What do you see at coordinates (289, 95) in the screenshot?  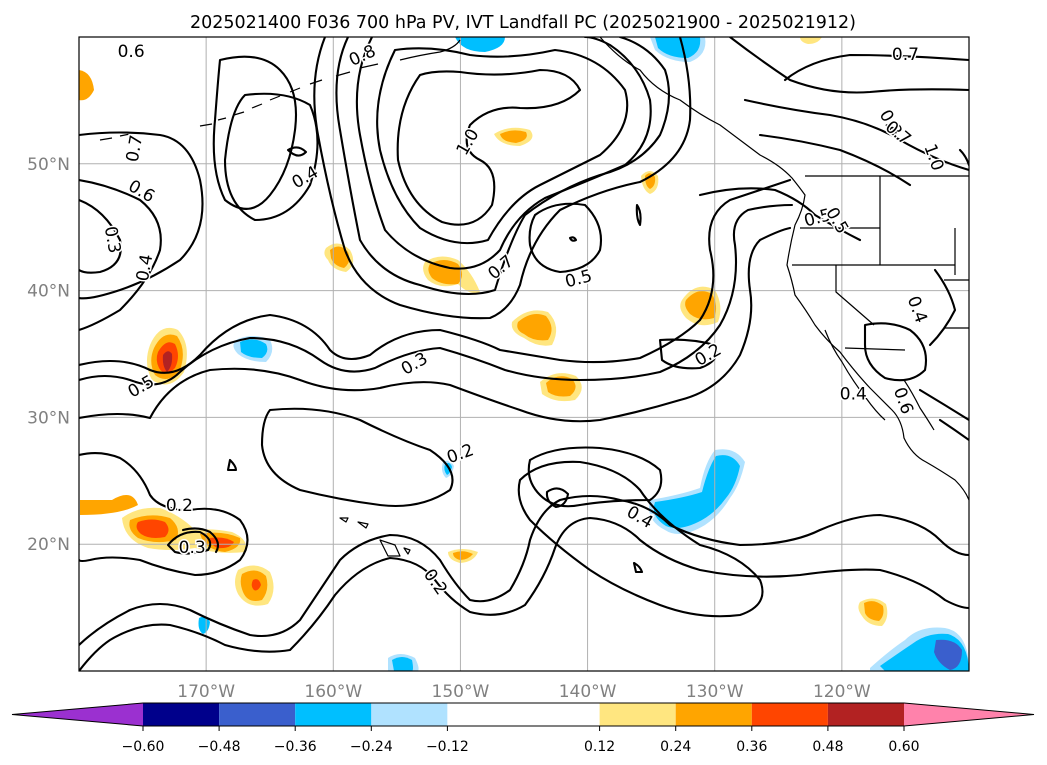 I see `island-chain` at bounding box center [289, 95].